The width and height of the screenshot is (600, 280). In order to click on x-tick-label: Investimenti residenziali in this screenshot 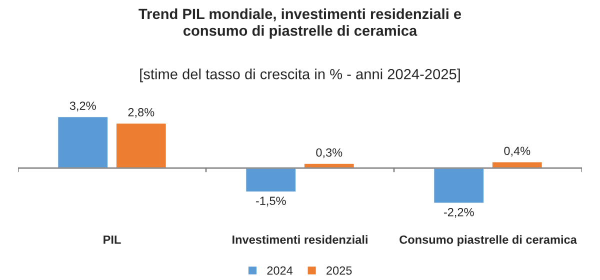, I will do `click(300, 239)`.